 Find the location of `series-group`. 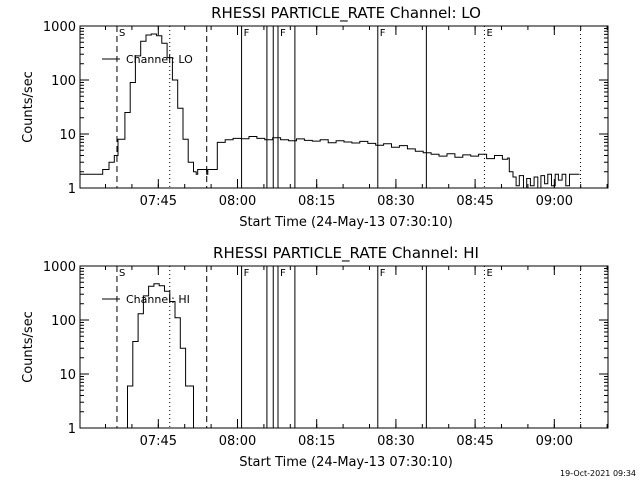

series-group is located at coordinates (158, 356).